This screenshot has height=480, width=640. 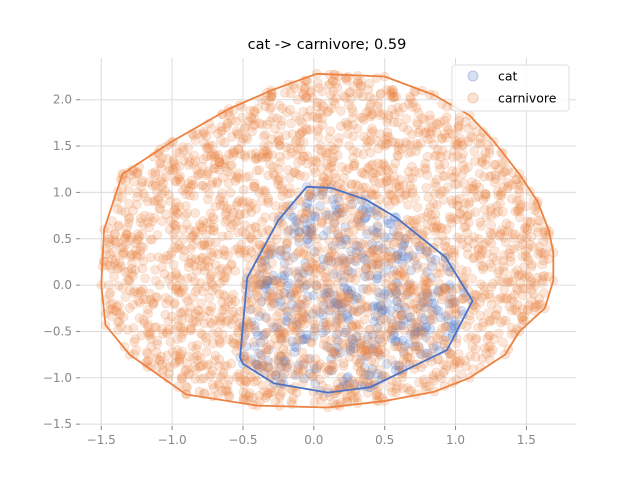 What do you see at coordinates (62, 100) in the screenshot?
I see `y-tick-label-7: 2.0` at bounding box center [62, 100].